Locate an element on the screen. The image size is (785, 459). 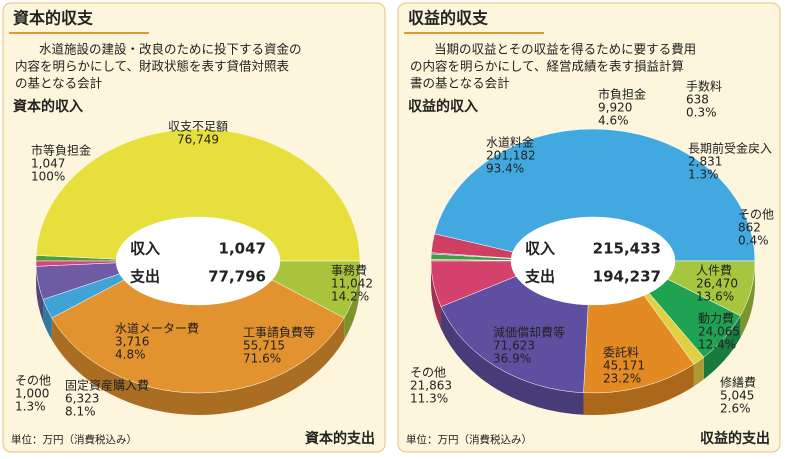
segment-name: 長期前受金戻入 is located at coordinates (730, 148).